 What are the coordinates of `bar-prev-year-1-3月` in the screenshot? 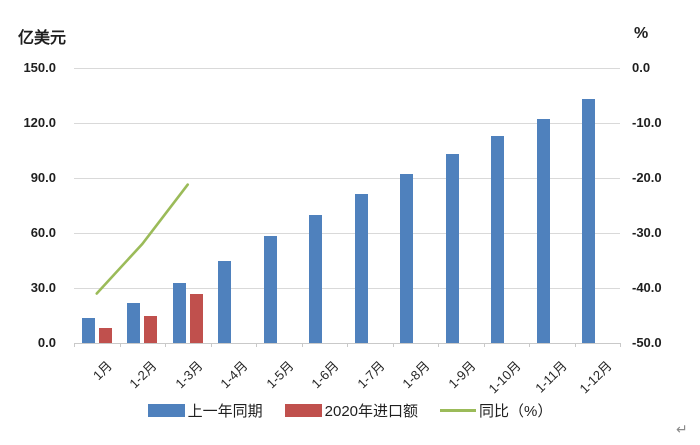 It's located at (179, 312).